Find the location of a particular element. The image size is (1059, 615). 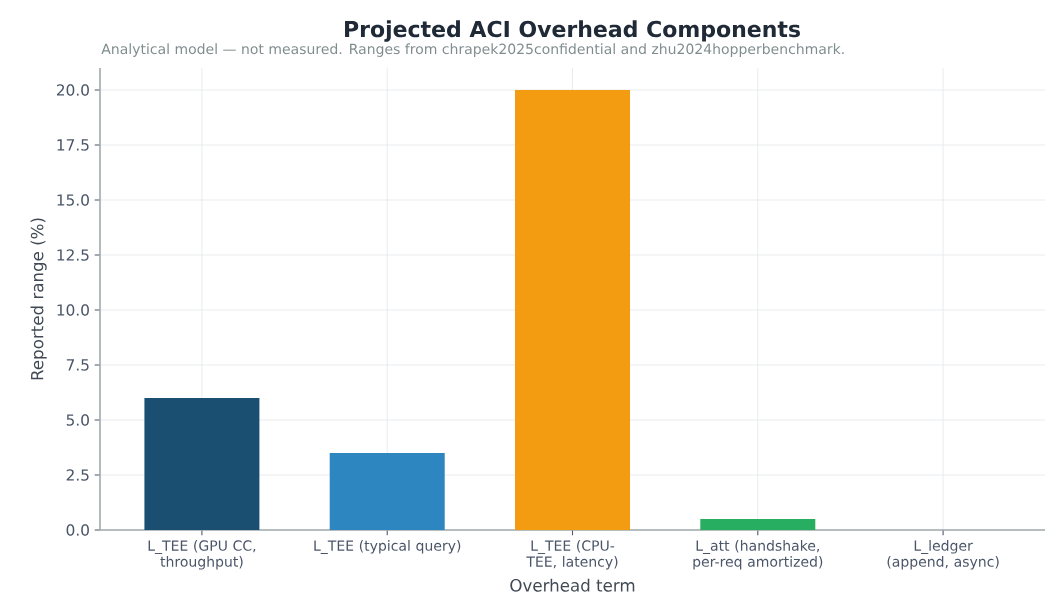

y-tick-label: 12.5 is located at coordinates (73, 255).